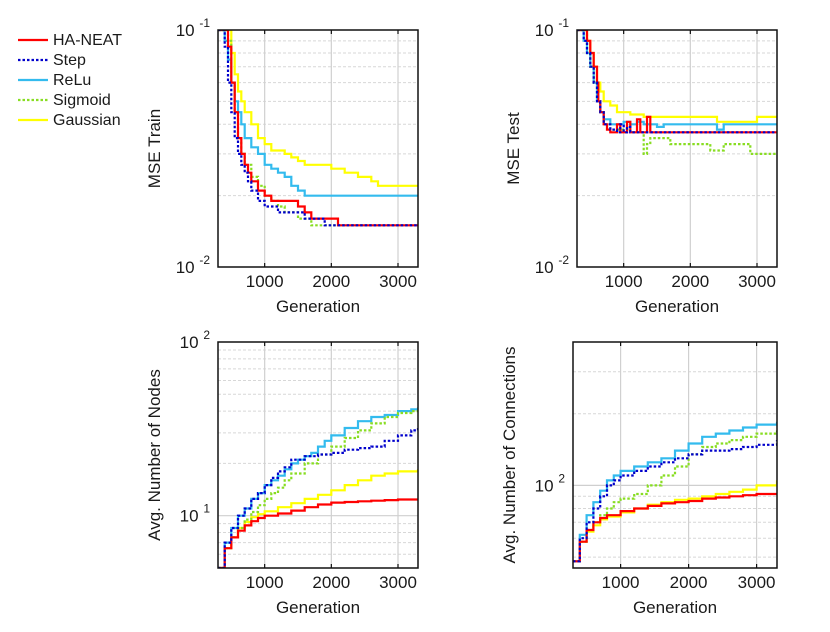  I want to click on legend-label-gaussian: Gaussian, so click(87, 120).